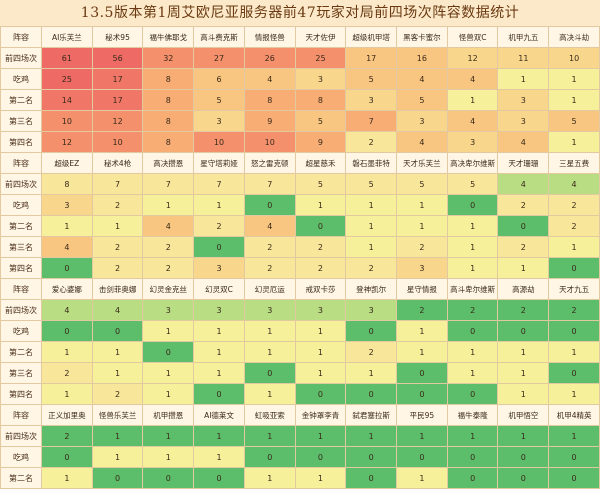  Describe the element at coordinates (21, 352) in the screenshot. I see `row-label: 第二名` at that location.